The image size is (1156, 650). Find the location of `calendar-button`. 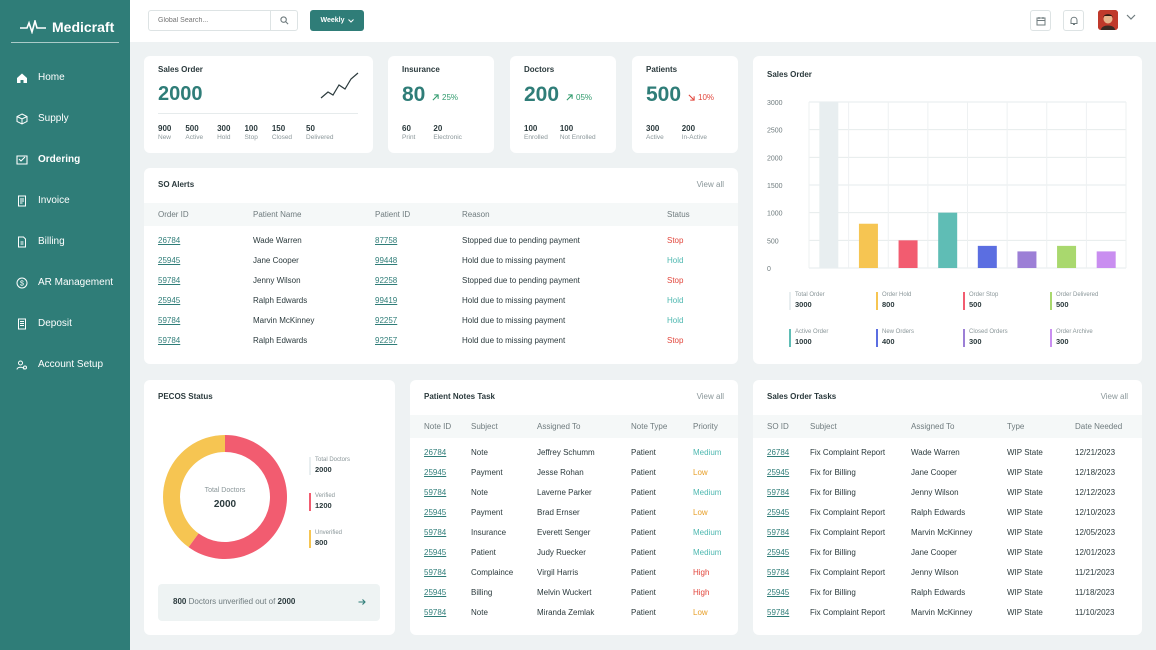

calendar-button is located at coordinates (1040, 20).